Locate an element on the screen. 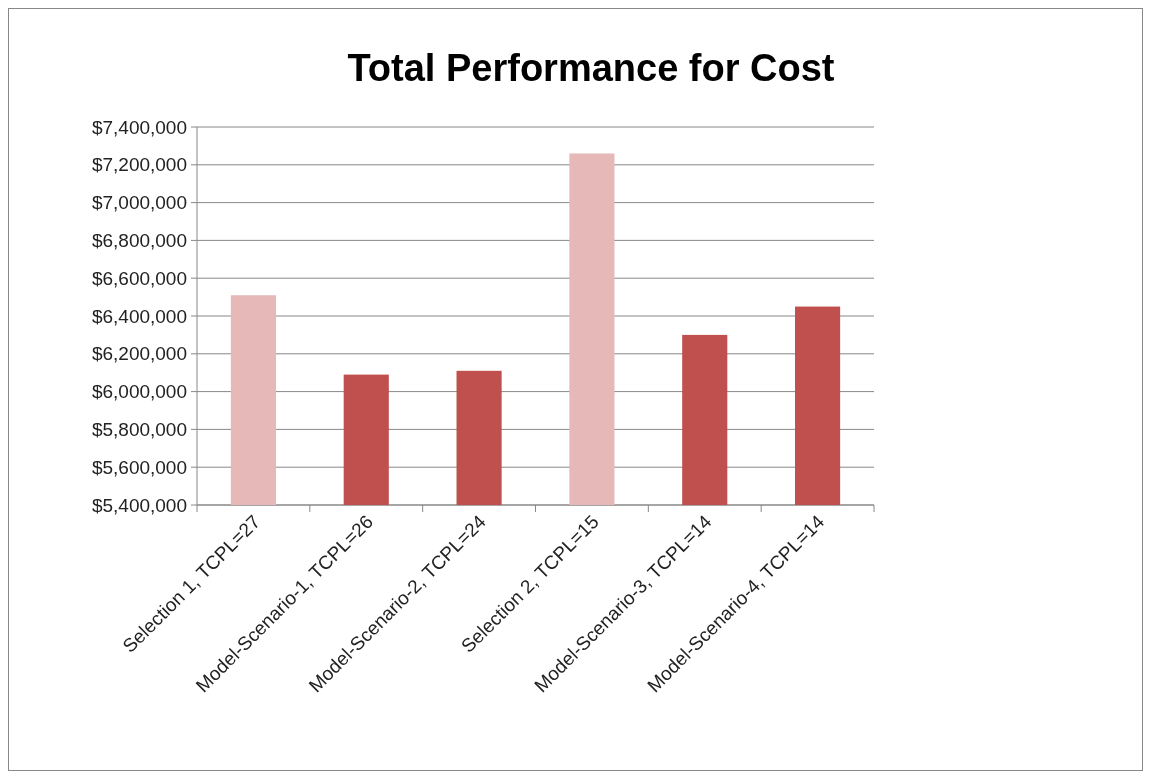 The width and height of the screenshot is (1151, 779). y-tick-label: $5,600,000 is located at coordinates (139, 467).